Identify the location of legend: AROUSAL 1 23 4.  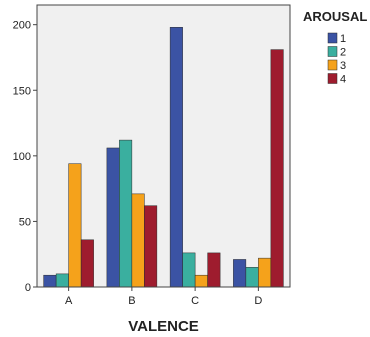
(335, 47).